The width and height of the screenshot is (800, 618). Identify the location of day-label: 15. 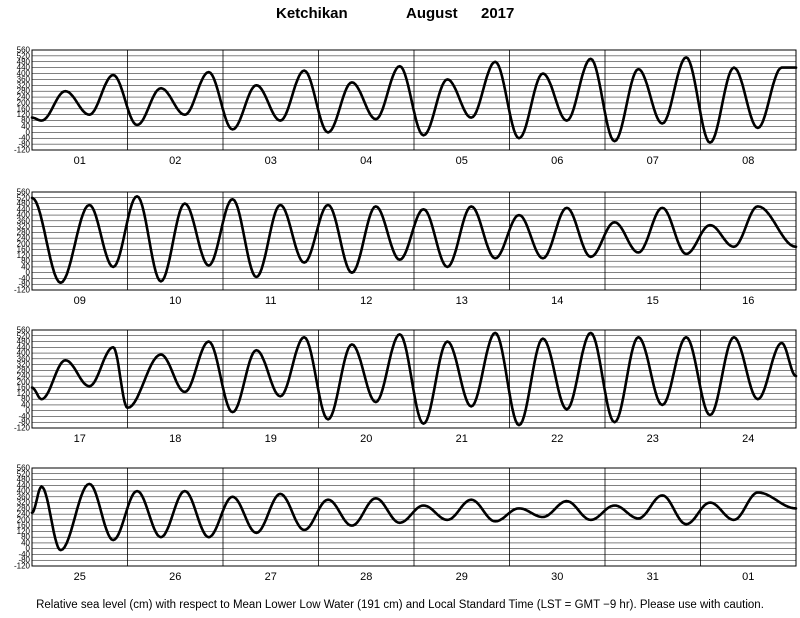
(653, 301).